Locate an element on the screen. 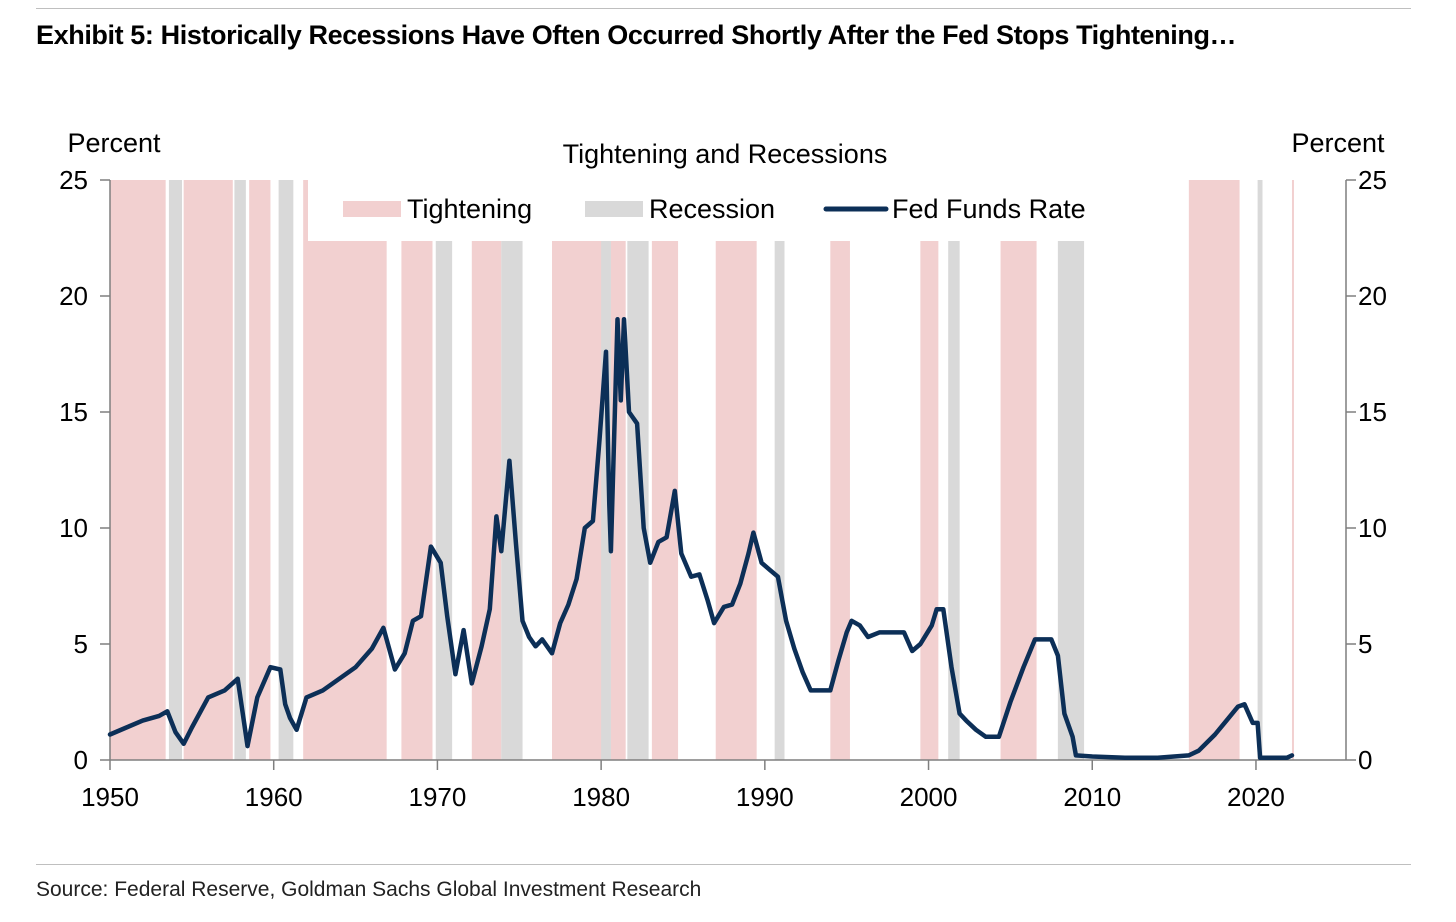 The height and width of the screenshot is (922, 1456). y-tick-label-left-2: 10 is located at coordinates (73, 528).